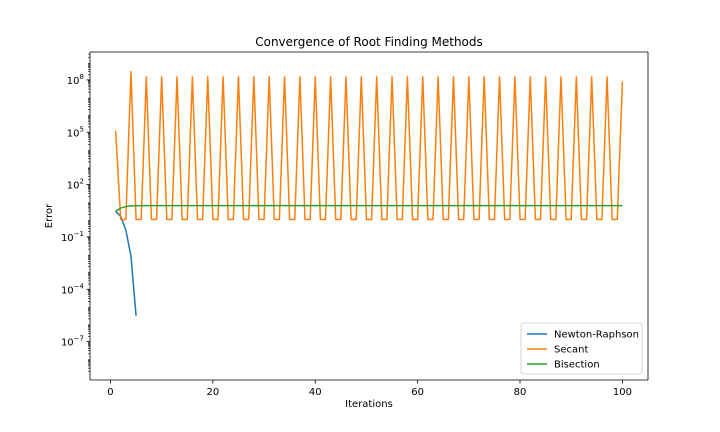 The image size is (720, 432). I want to click on y-tick-label: 10⁻¹, so click(72, 237).